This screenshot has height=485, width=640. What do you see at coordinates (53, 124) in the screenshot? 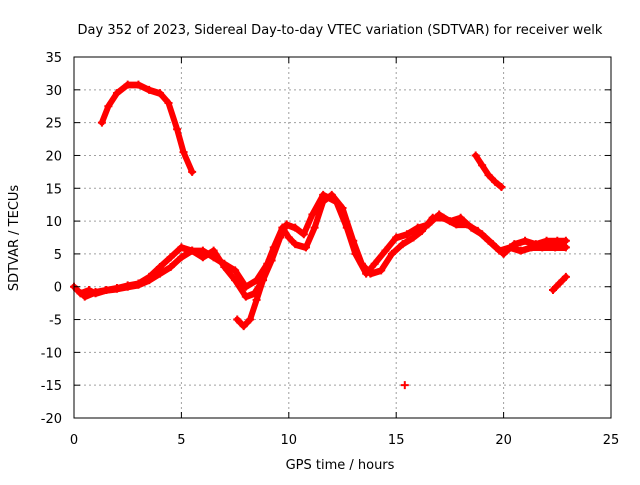
I see `y-tick-label: 25` at bounding box center [53, 124].